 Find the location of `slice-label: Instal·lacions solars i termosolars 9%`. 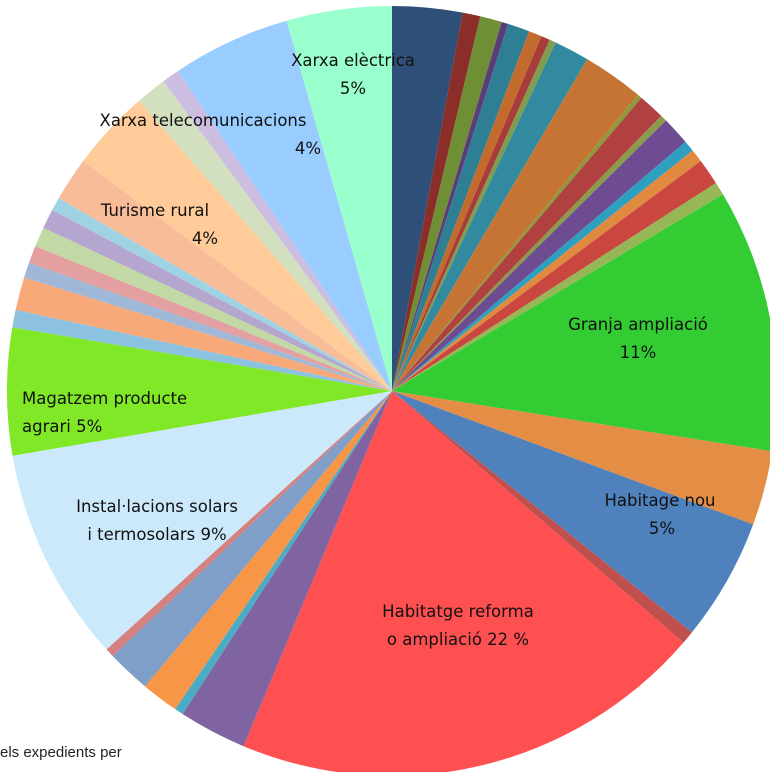

slice-label: Instal·lacions solars i termosolars 9% is located at coordinates (157, 520).